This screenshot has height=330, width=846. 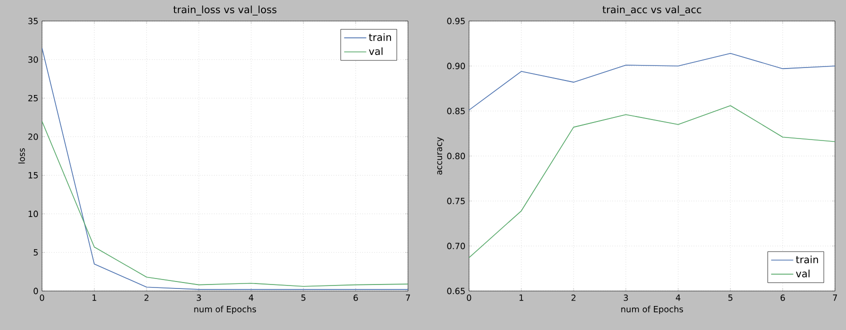 I want to click on y-axis-title: loss, so click(x=21, y=156).